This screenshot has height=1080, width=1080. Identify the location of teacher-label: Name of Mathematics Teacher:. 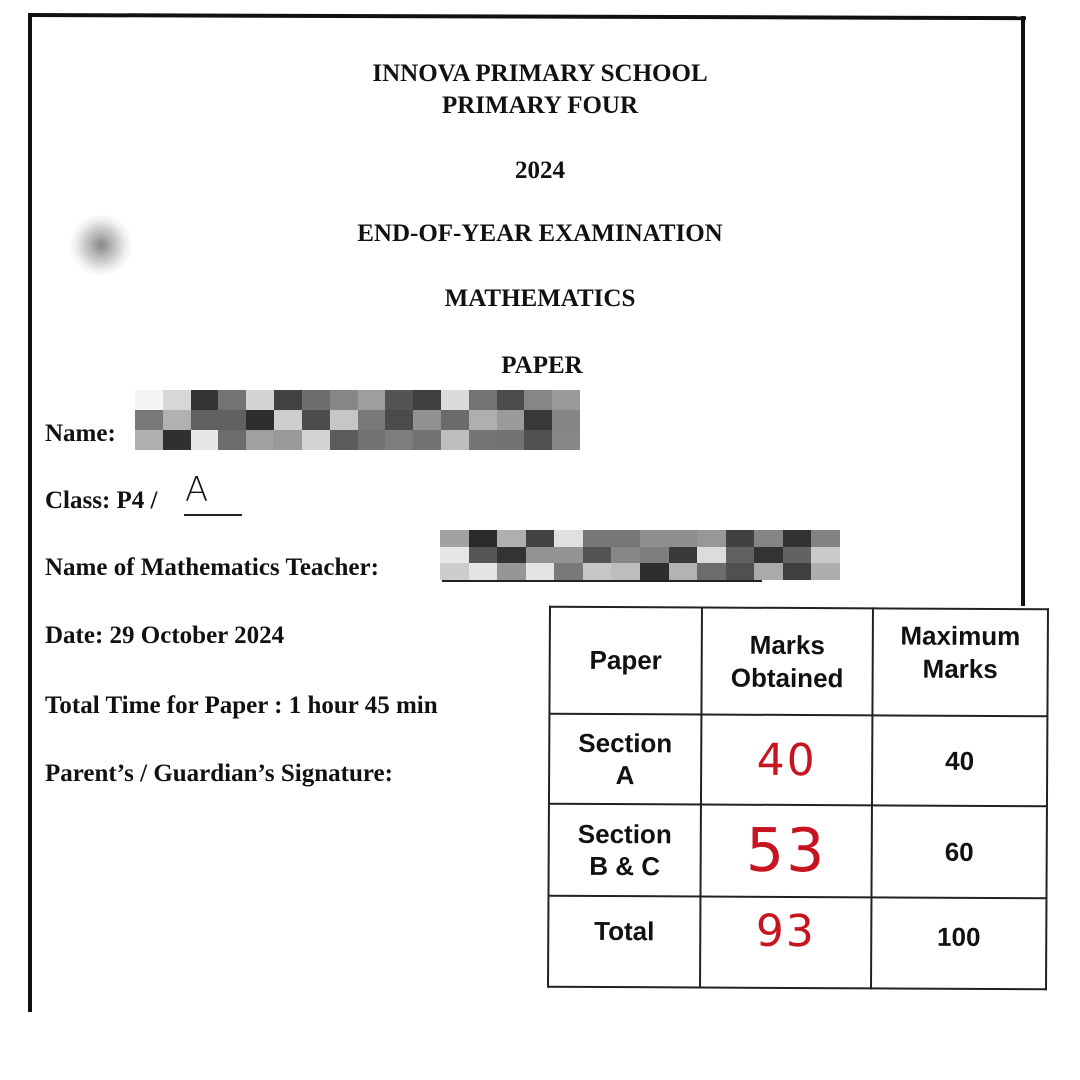
(212, 567).